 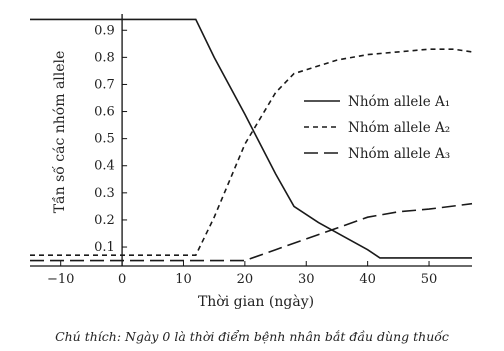 What do you see at coordinates (183, 279) in the screenshot?
I see `x-tick-label: 10` at bounding box center [183, 279].